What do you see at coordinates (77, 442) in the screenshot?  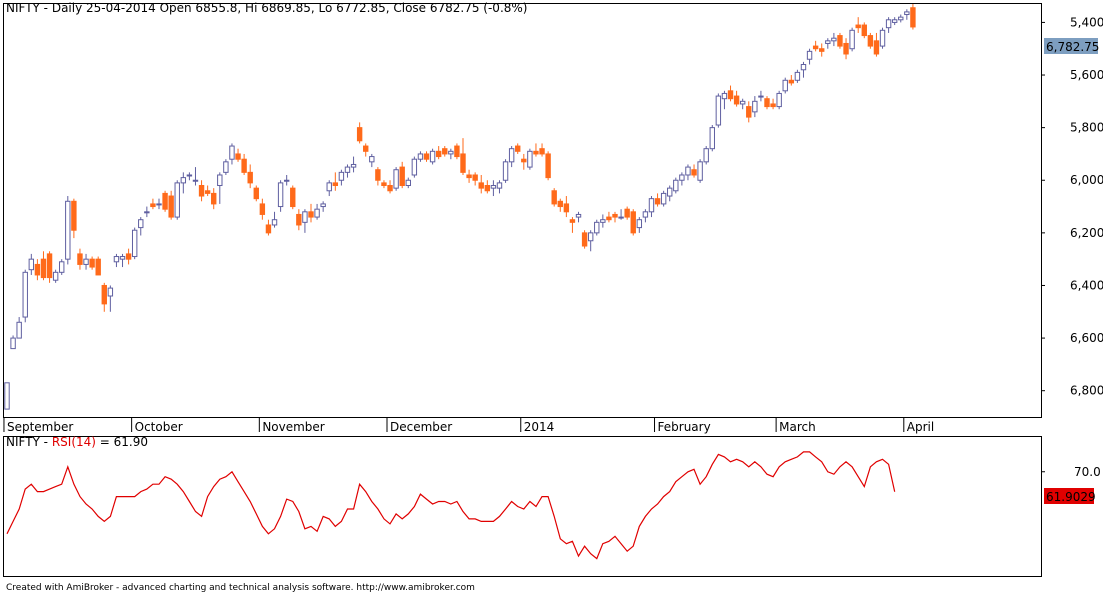 I see `rsi-chart-title: NIFTY - RSI(14) = 61.90` at bounding box center [77, 442].